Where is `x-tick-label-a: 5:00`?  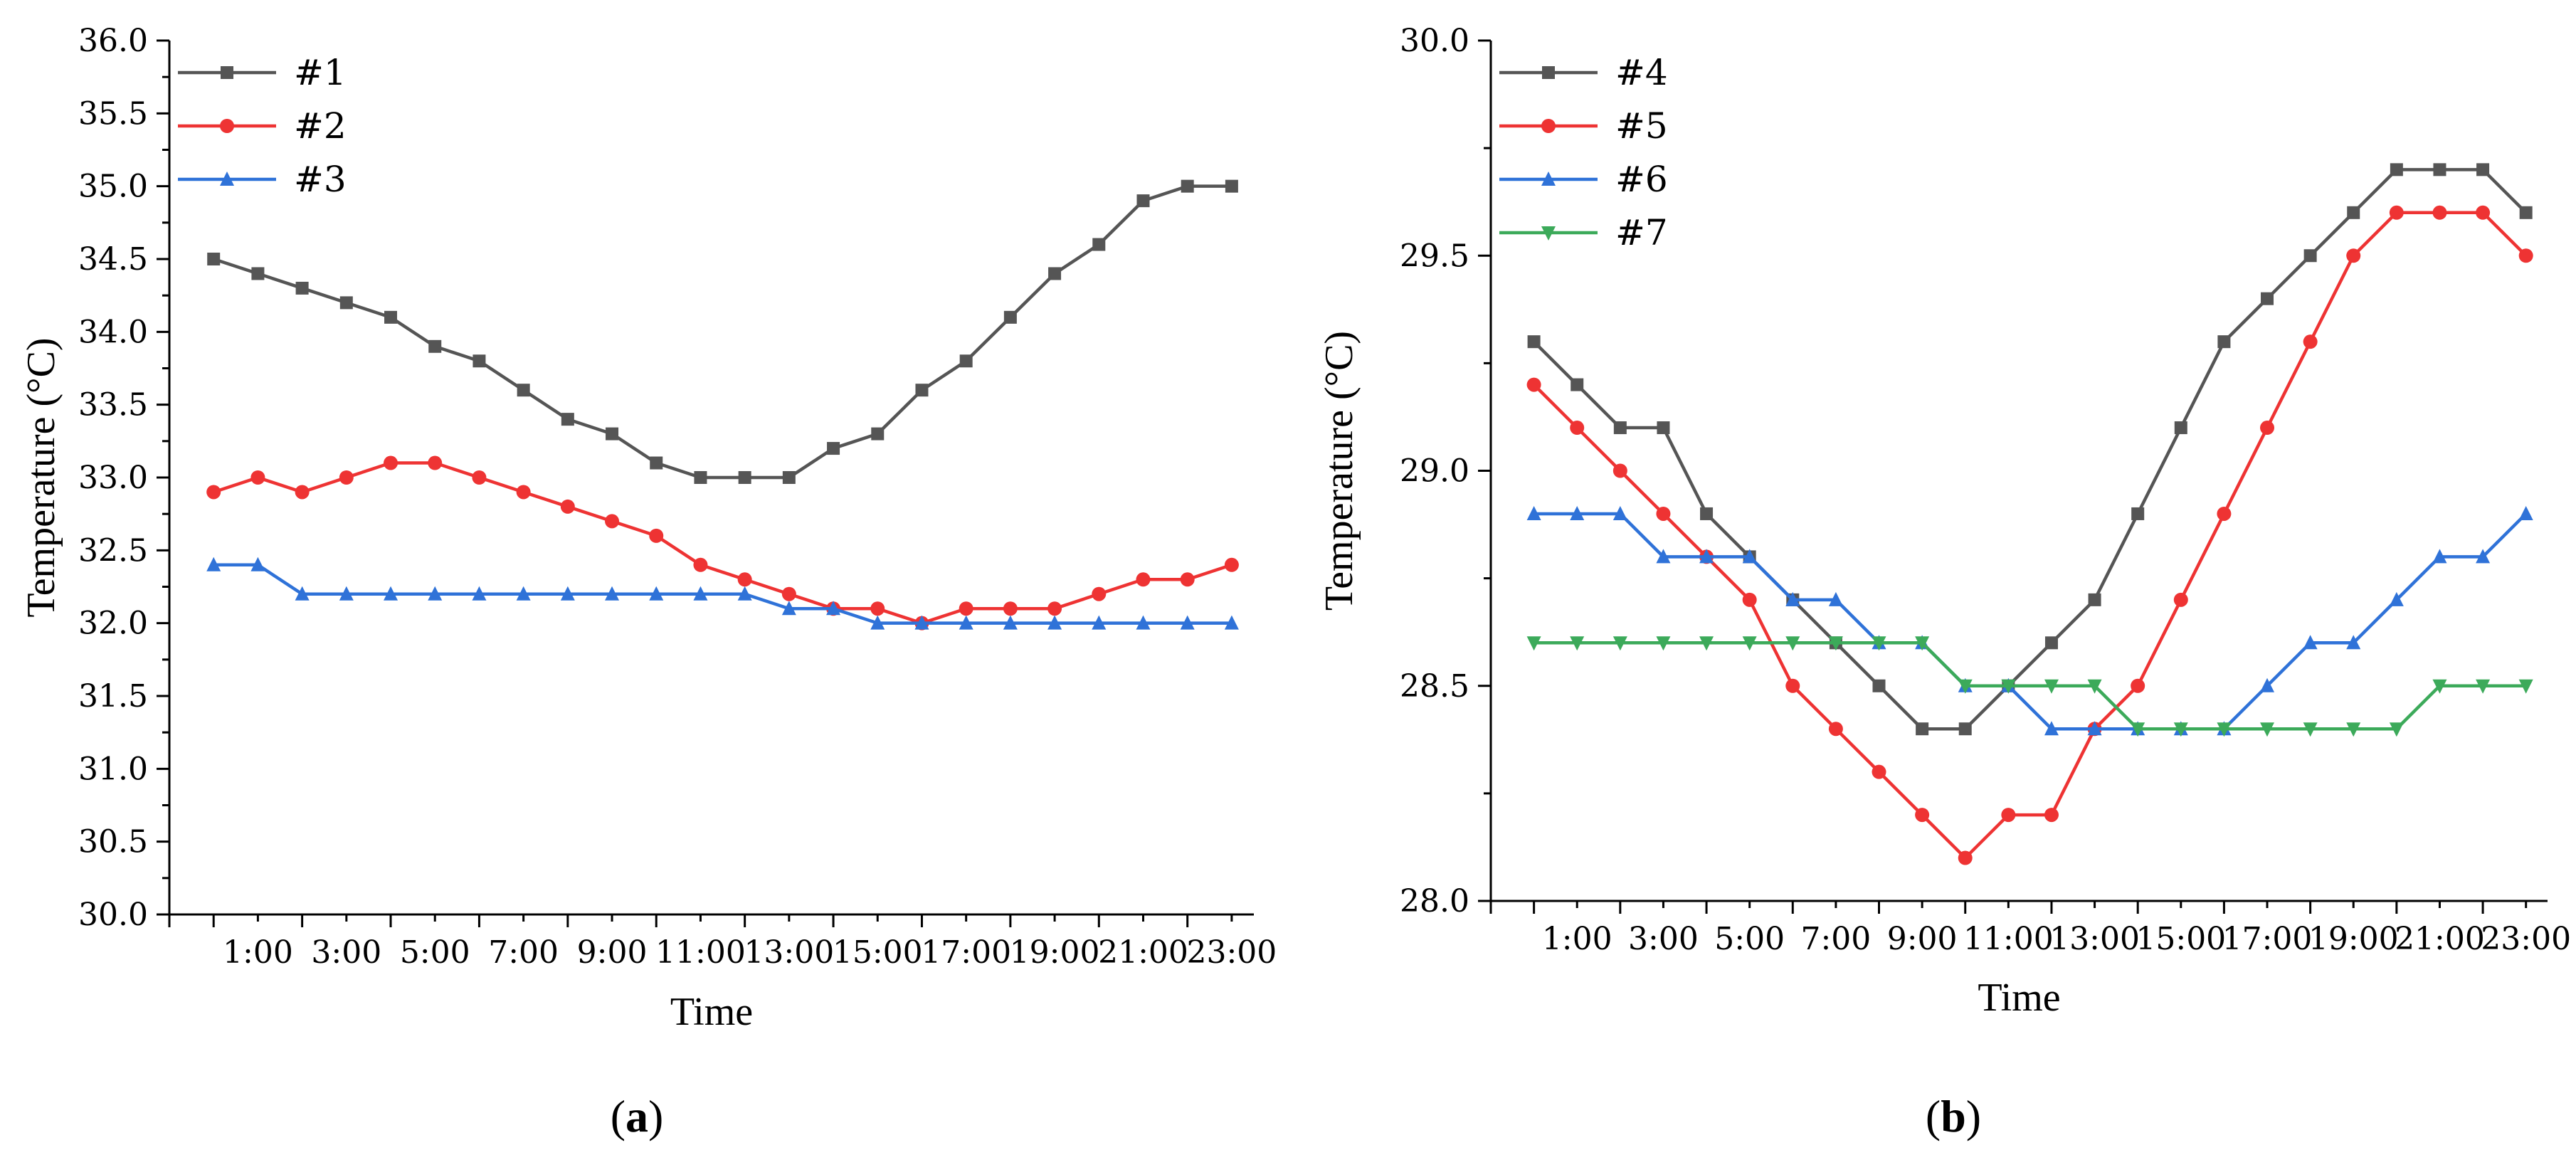 x-tick-label-a: 5:00 is located at coordinates (435, 952).